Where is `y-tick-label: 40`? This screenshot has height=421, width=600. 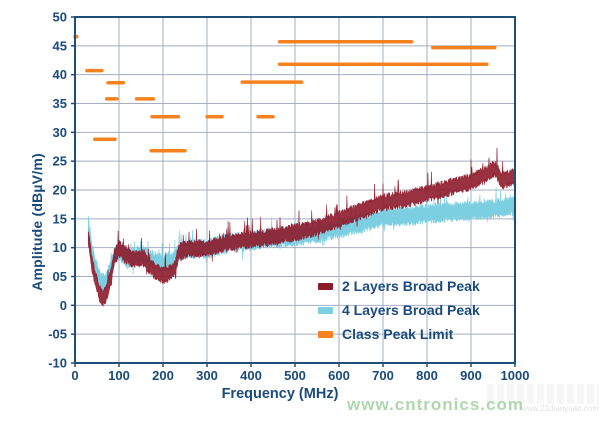 y-tick-label: 40 is located at coordinates (60, 74).